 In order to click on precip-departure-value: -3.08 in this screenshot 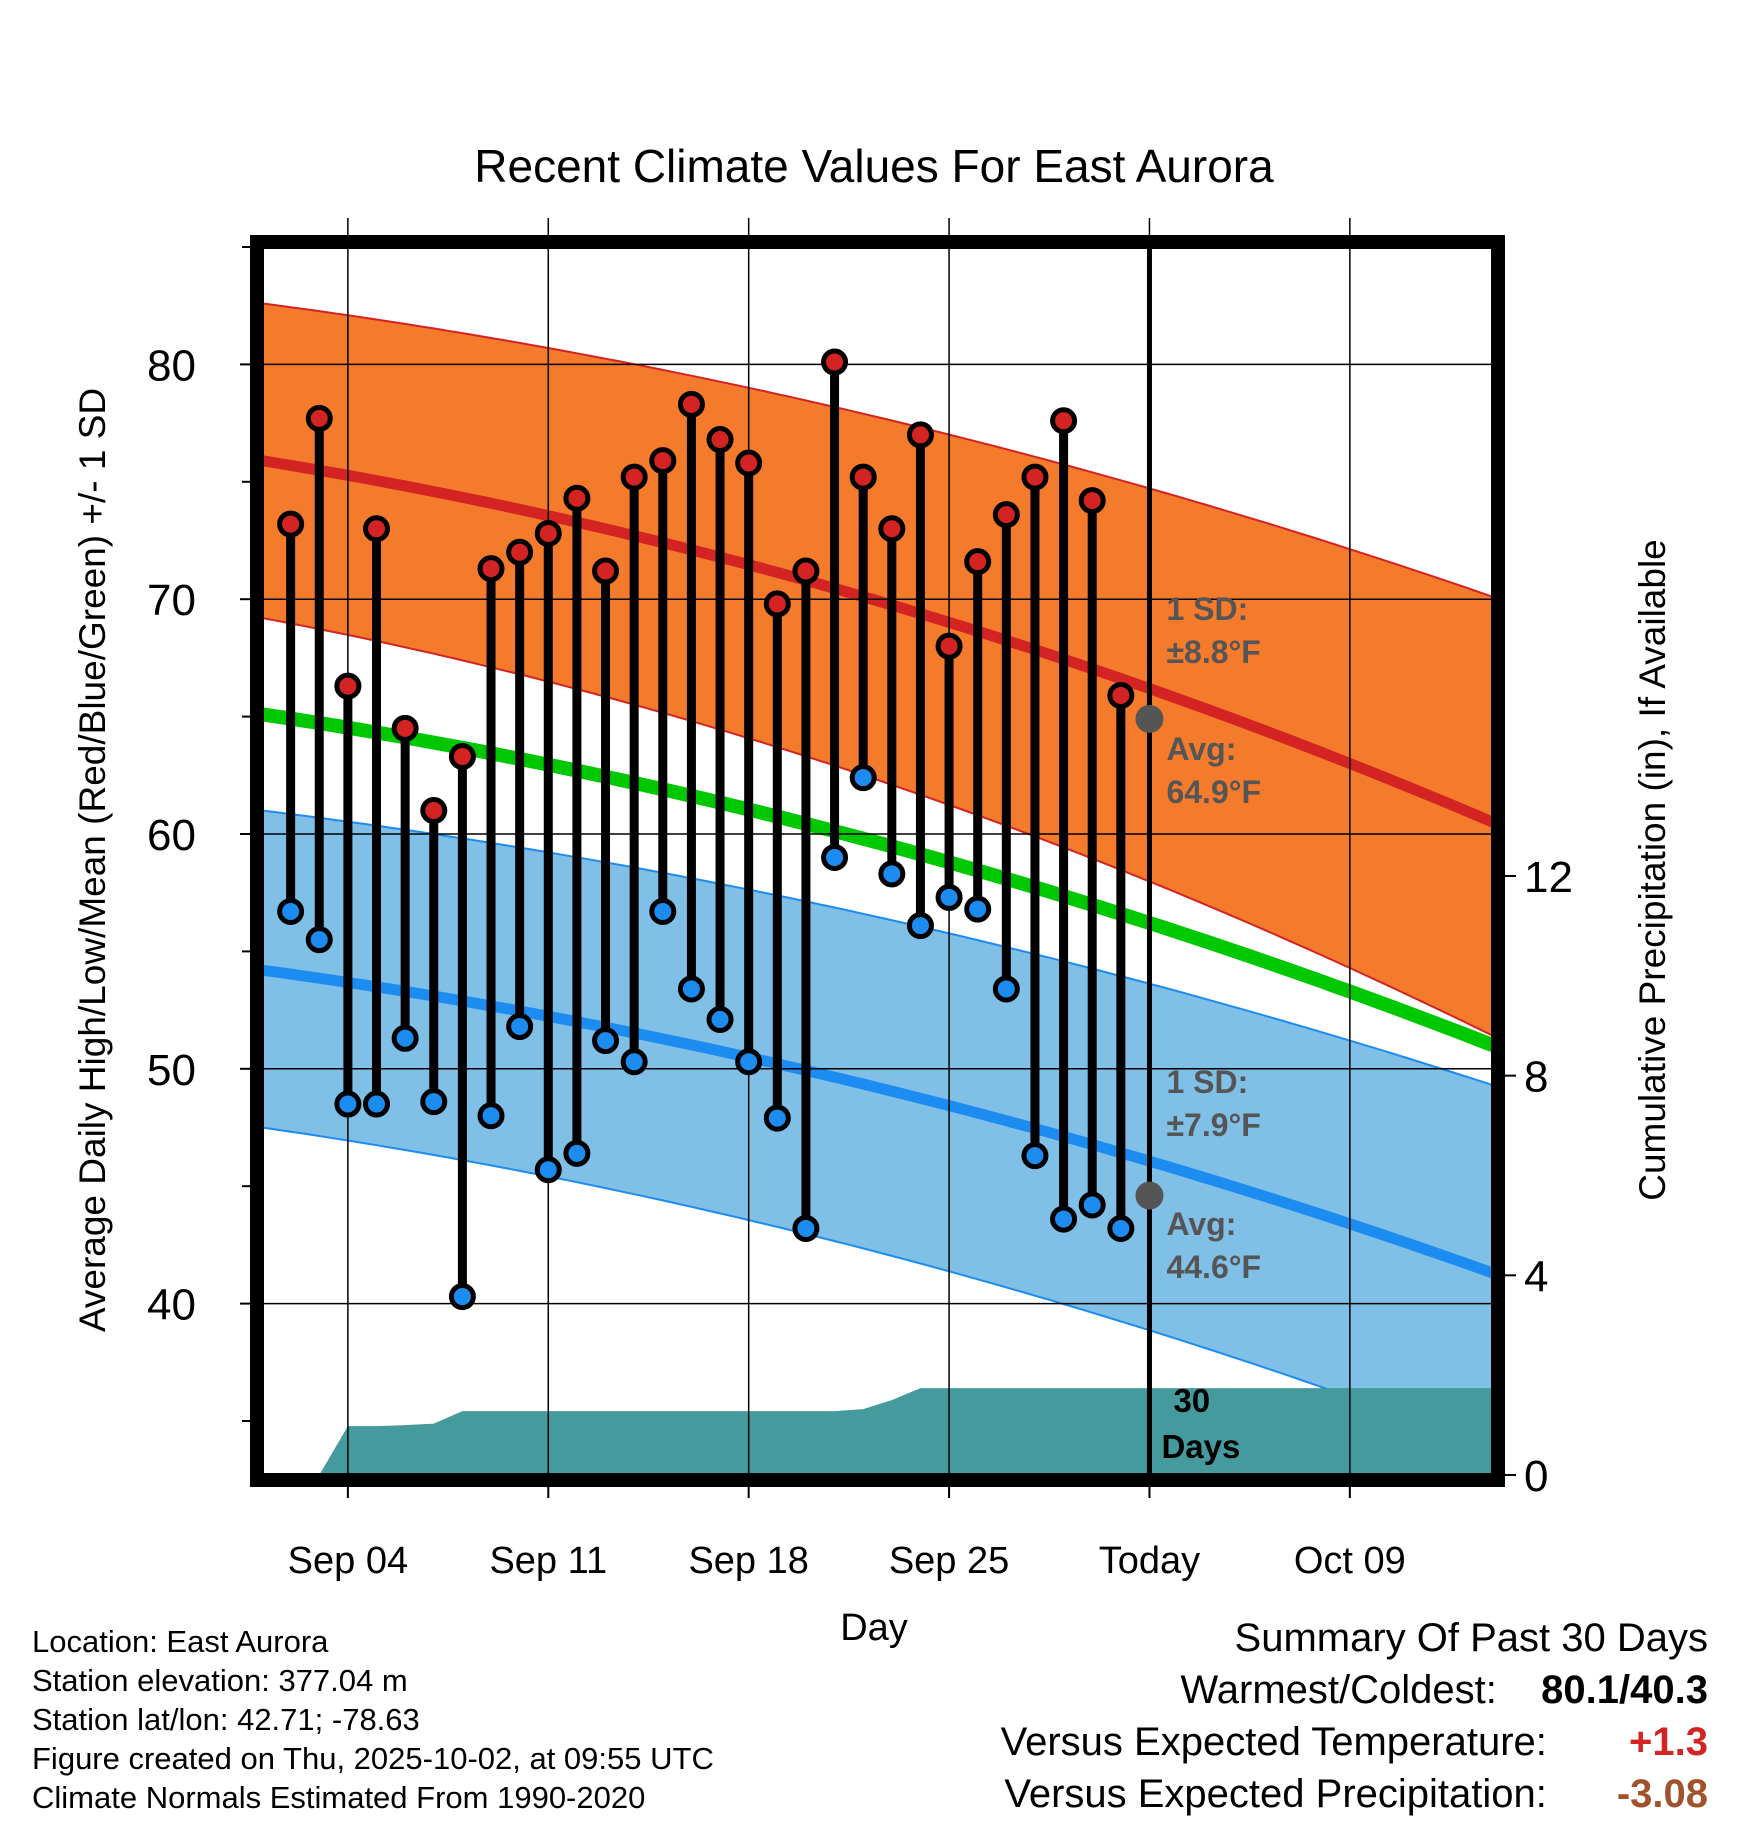, I will do `click(1662, 1794)`.